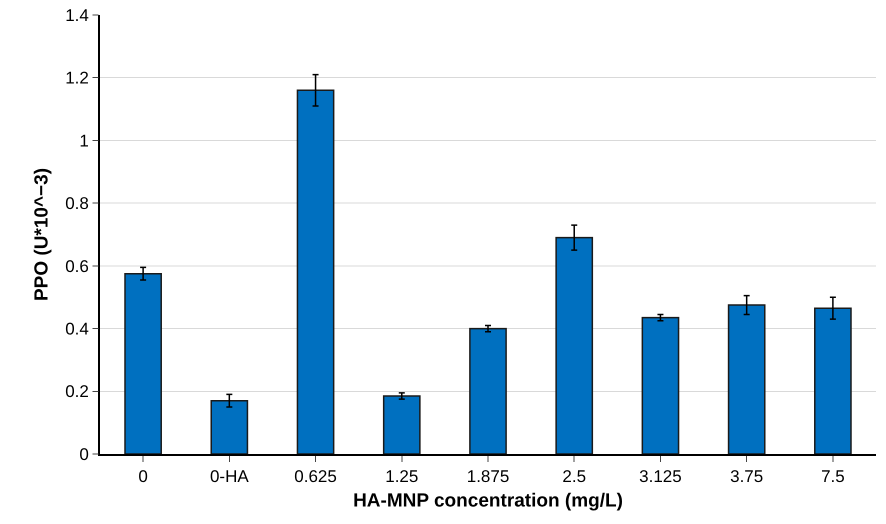 Image resolution: width=886 pixels, height=524 pixels. What do you see at coordinates (84, 454) in the screenshot?
I see `y-tick-label: 0` at bounding box center [84, 454].